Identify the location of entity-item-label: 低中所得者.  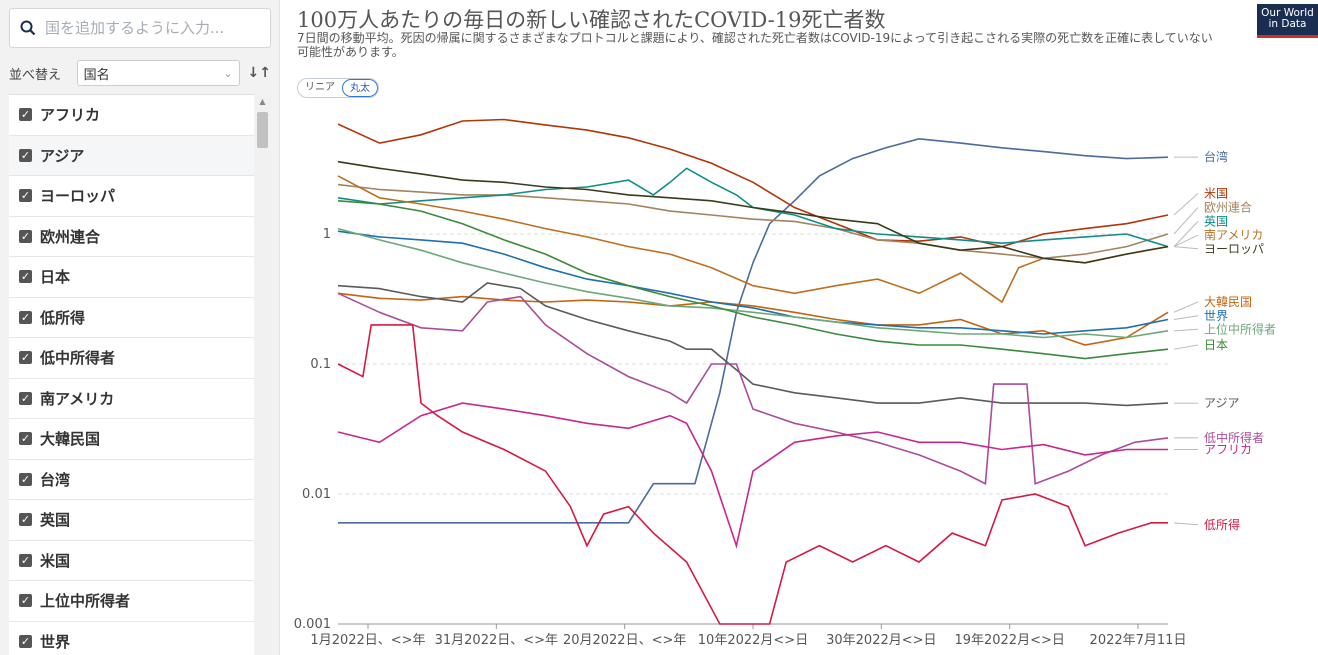
(78, 358).